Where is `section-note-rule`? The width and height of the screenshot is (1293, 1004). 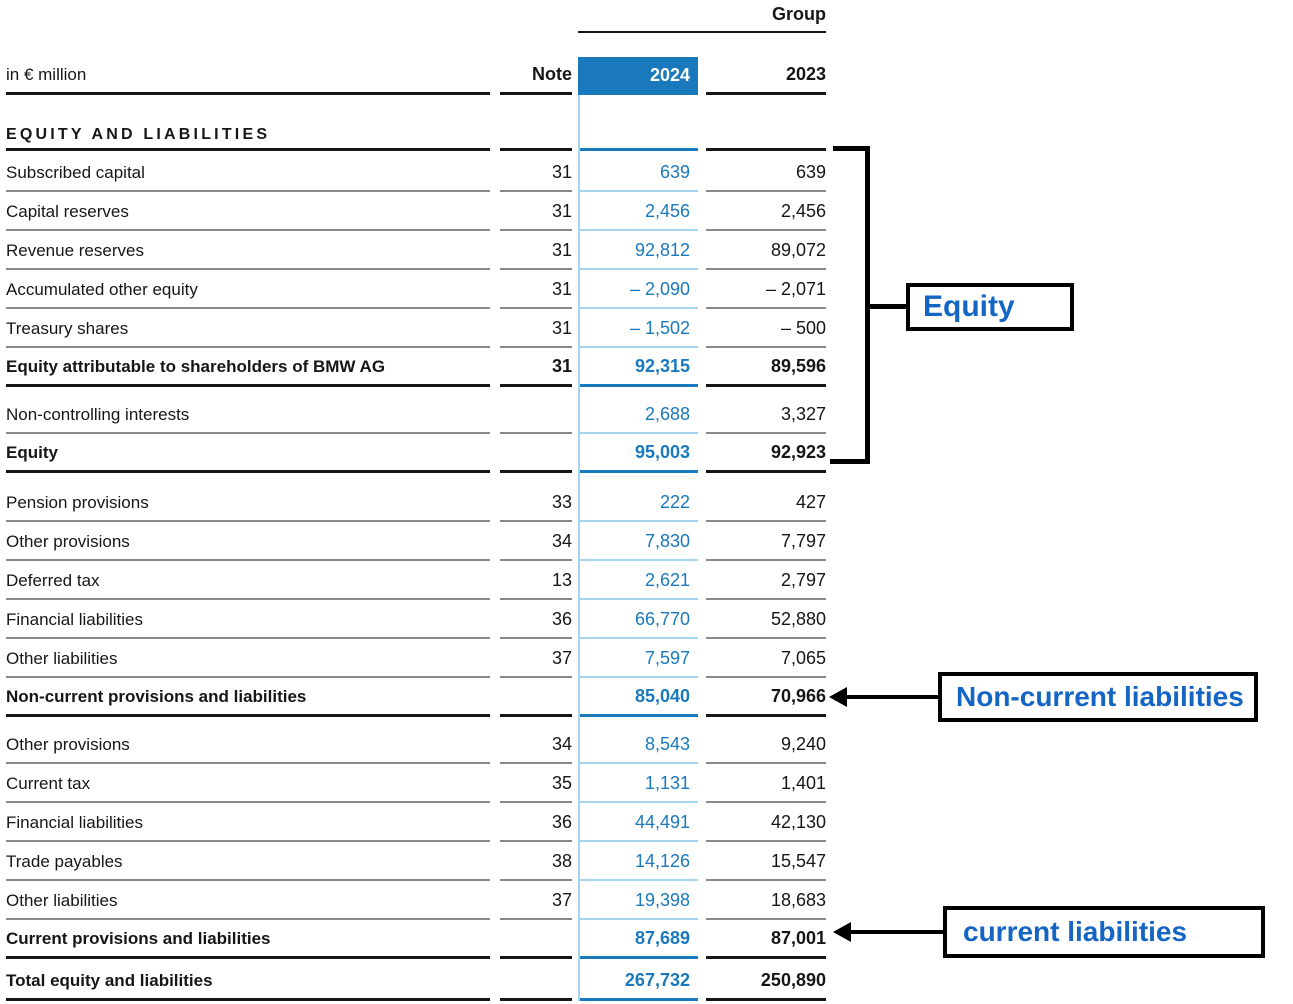 section-note-rule is located at coordinates (536, 138).